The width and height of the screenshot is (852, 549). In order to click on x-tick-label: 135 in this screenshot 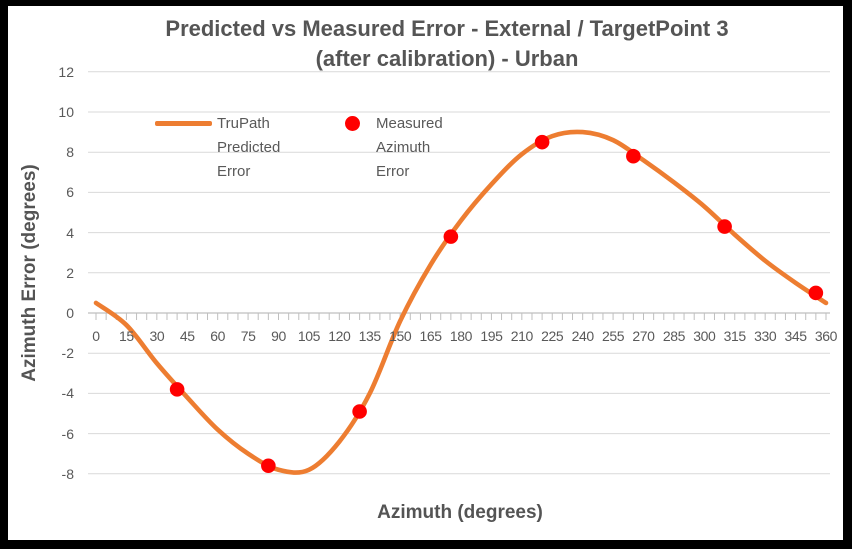, I will do `click(370, 336)`.